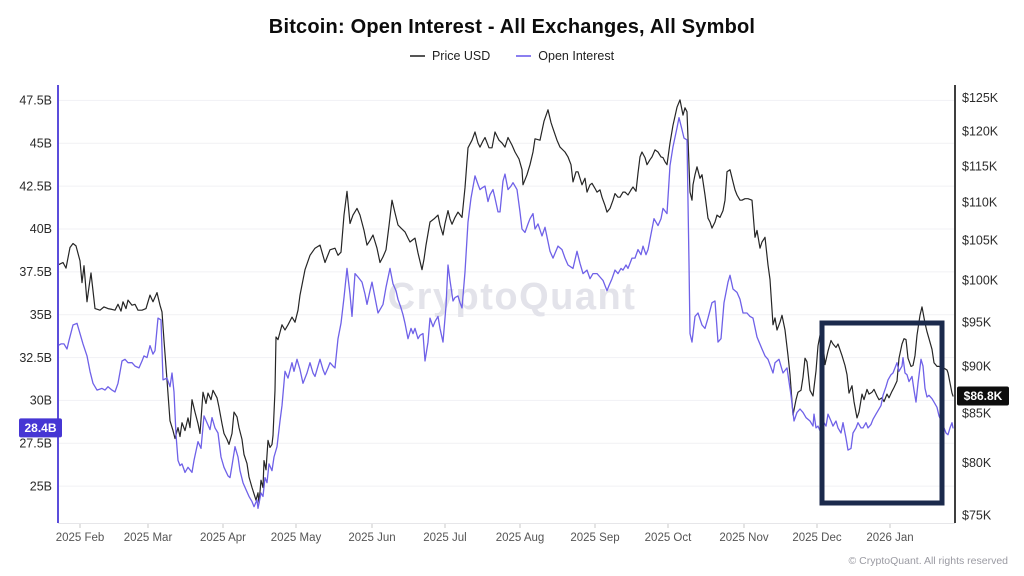  What do you see at coordinates (417, 56) in the screenshot?
I see `price-line-swatch-icon` at bounding box center [417, 56].